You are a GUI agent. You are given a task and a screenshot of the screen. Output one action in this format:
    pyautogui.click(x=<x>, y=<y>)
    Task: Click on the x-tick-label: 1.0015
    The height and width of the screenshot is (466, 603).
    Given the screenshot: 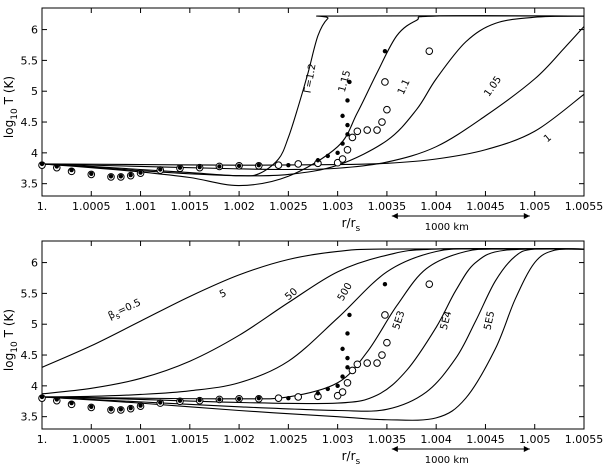 What is the action you would take?
    pyautogui.click(x=190, y=439)
    